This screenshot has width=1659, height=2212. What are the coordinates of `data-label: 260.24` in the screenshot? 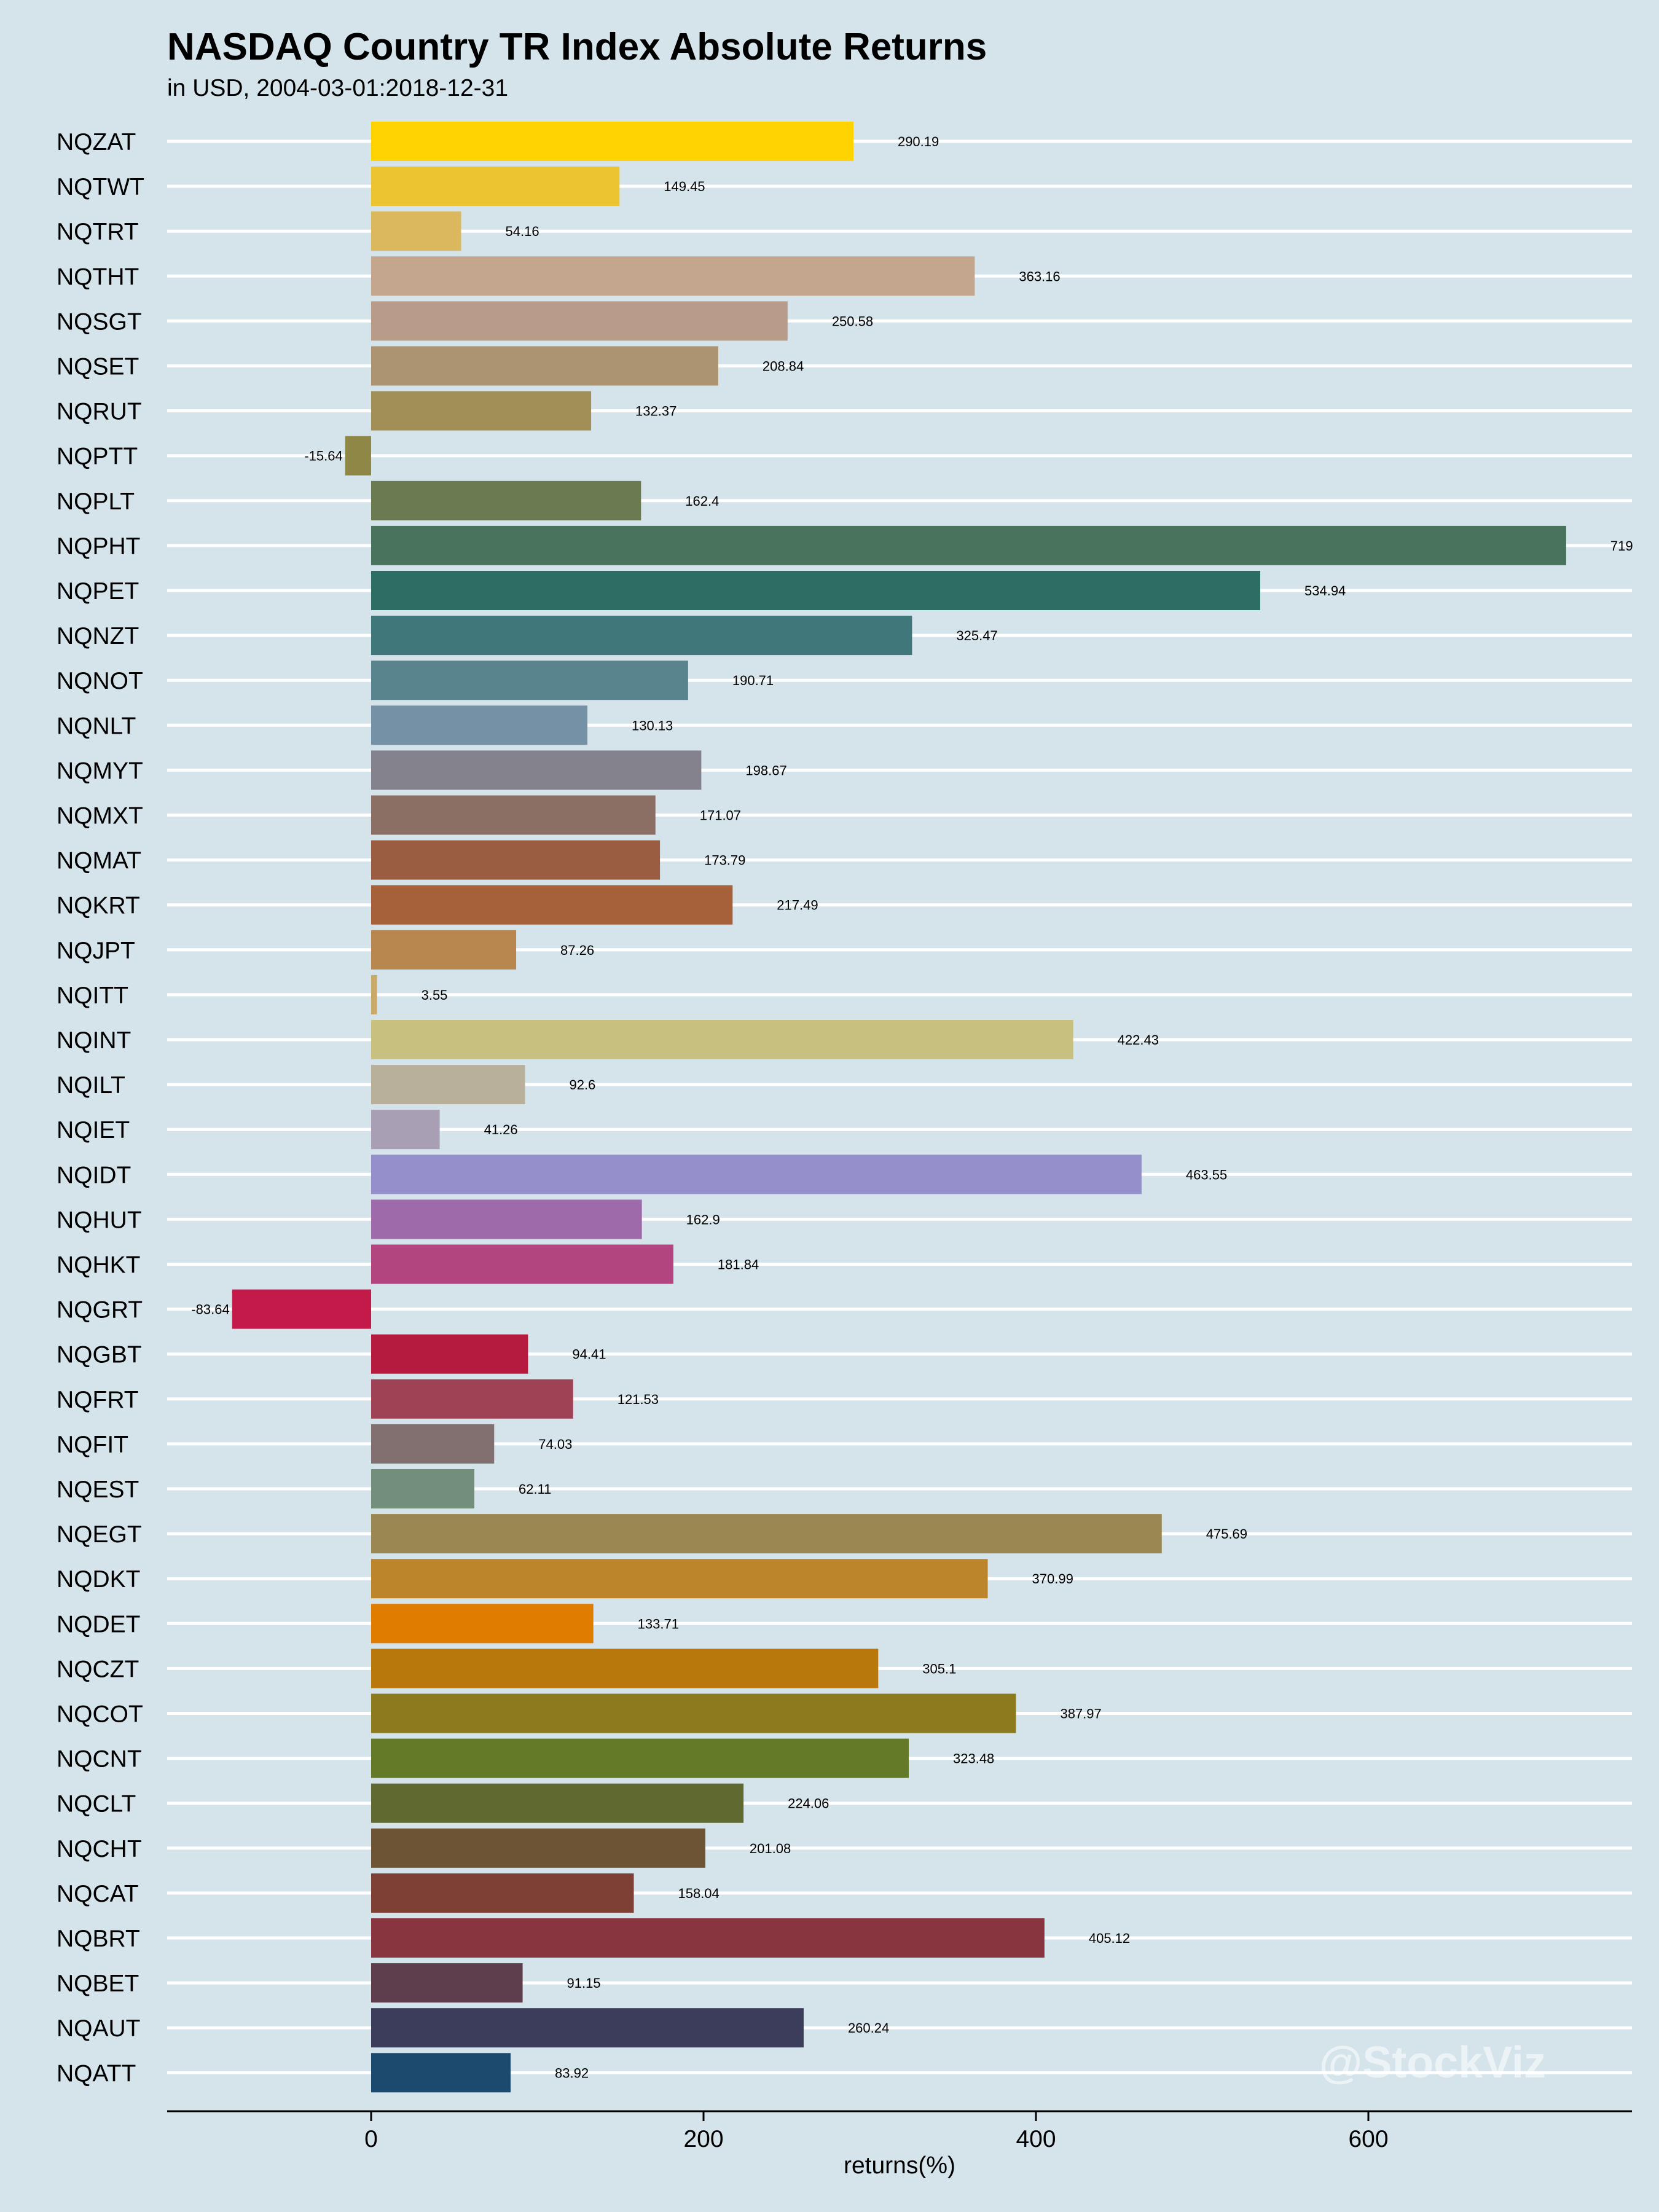 It's located at (868, 2028).